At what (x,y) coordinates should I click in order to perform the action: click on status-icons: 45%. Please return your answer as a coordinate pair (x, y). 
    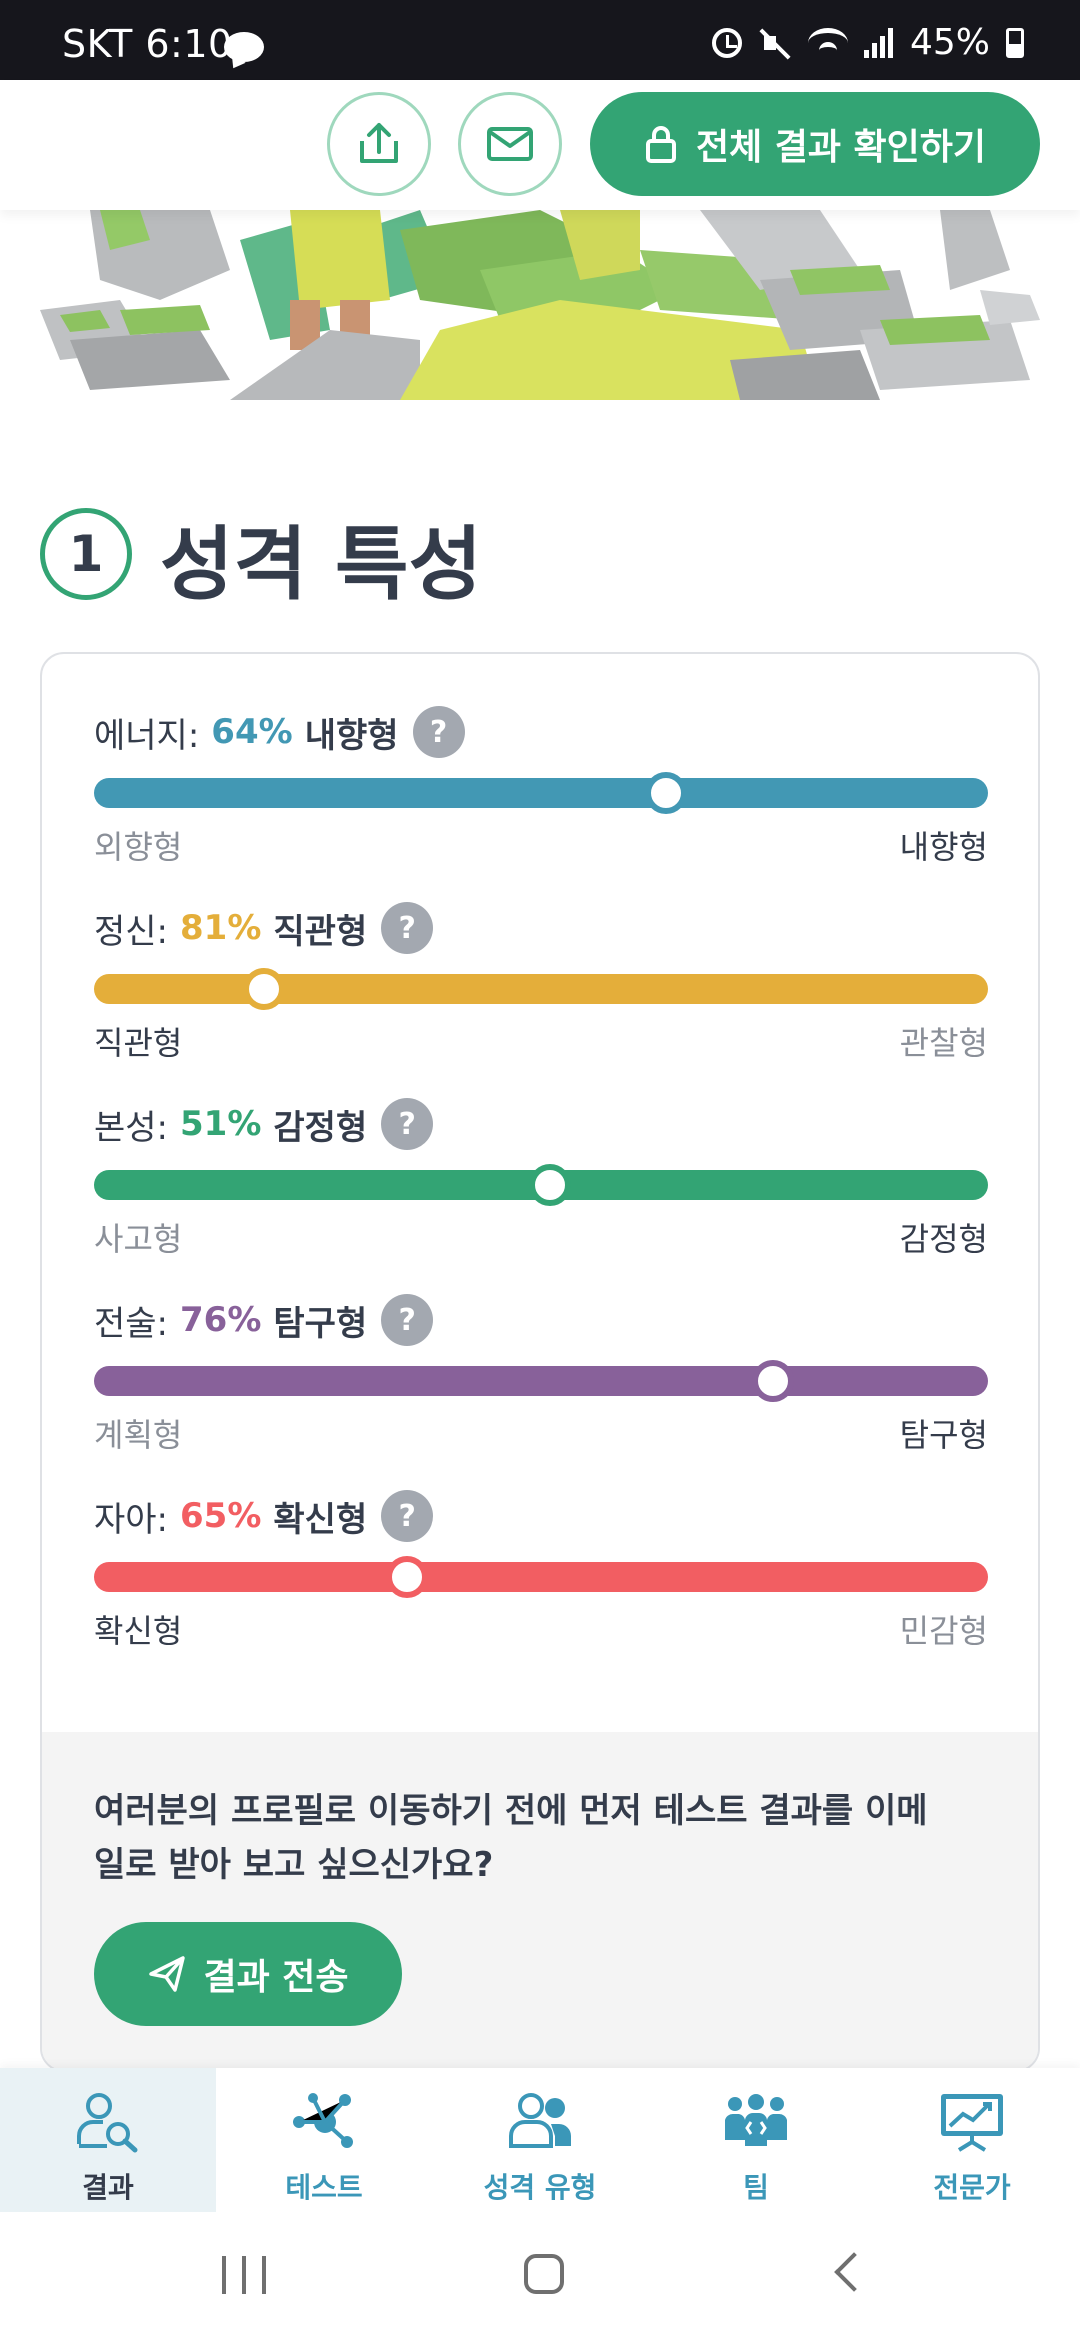
    Looking at the image, I should click on (867, 42).